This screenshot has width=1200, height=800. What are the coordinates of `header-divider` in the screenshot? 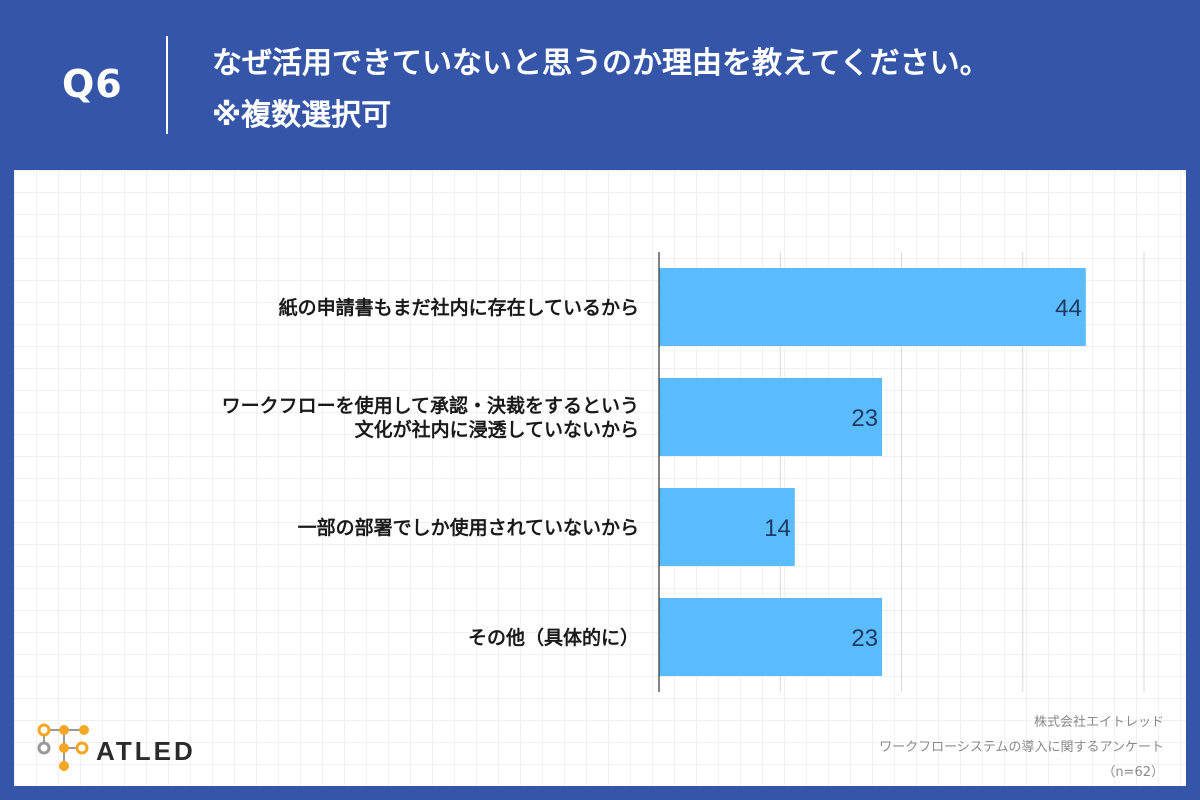 It's located at (167, 85).